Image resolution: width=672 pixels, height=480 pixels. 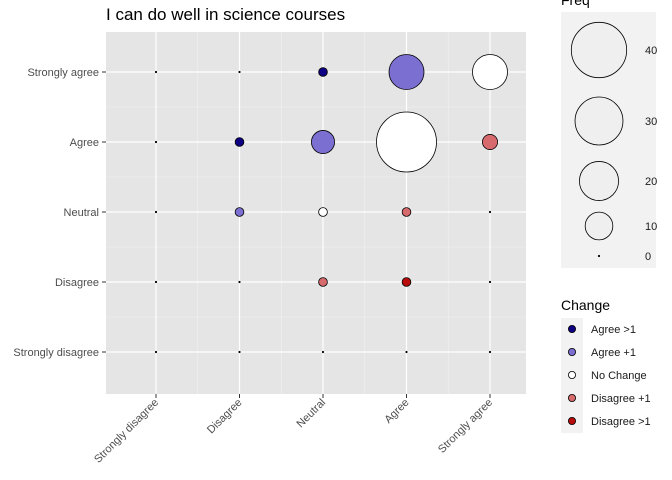 What do you see at coordinates (323, 282) in the screenshot?
I see `point-neutral-vs-disagree` at bounding box center [323, 282].